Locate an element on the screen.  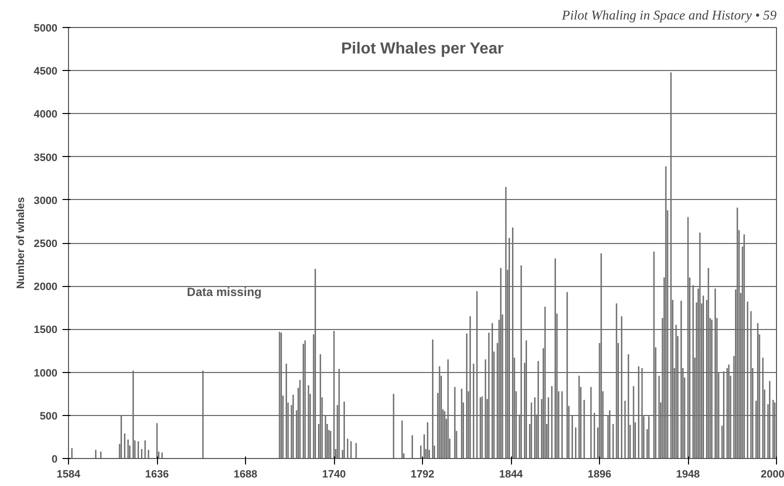
x-tick-label: 2000 is located at coordinates (772, 474).